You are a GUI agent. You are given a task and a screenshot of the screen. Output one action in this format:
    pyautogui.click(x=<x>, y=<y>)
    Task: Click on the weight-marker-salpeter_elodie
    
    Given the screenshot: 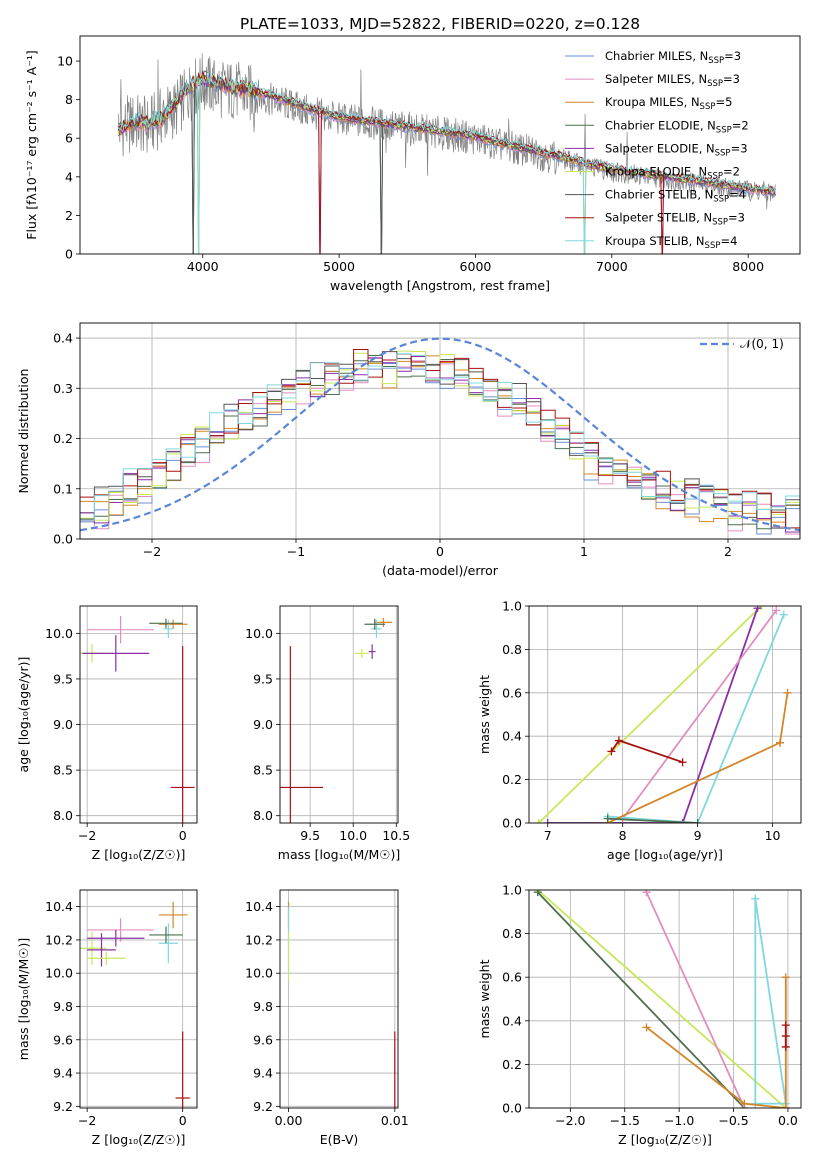 What is the action you would take?
    pyautogui.click(x=682, y=821)
    